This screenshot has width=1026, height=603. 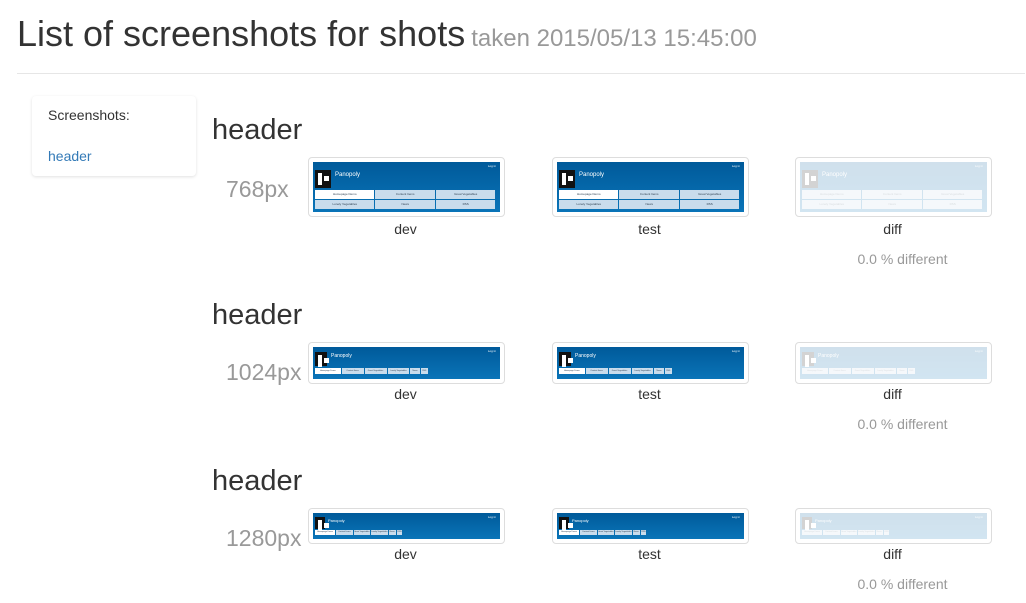 What do you see at coordinates (264, 538) in the screenshot?
I see `width-label: 1280px` at bounding box center [264, 538].